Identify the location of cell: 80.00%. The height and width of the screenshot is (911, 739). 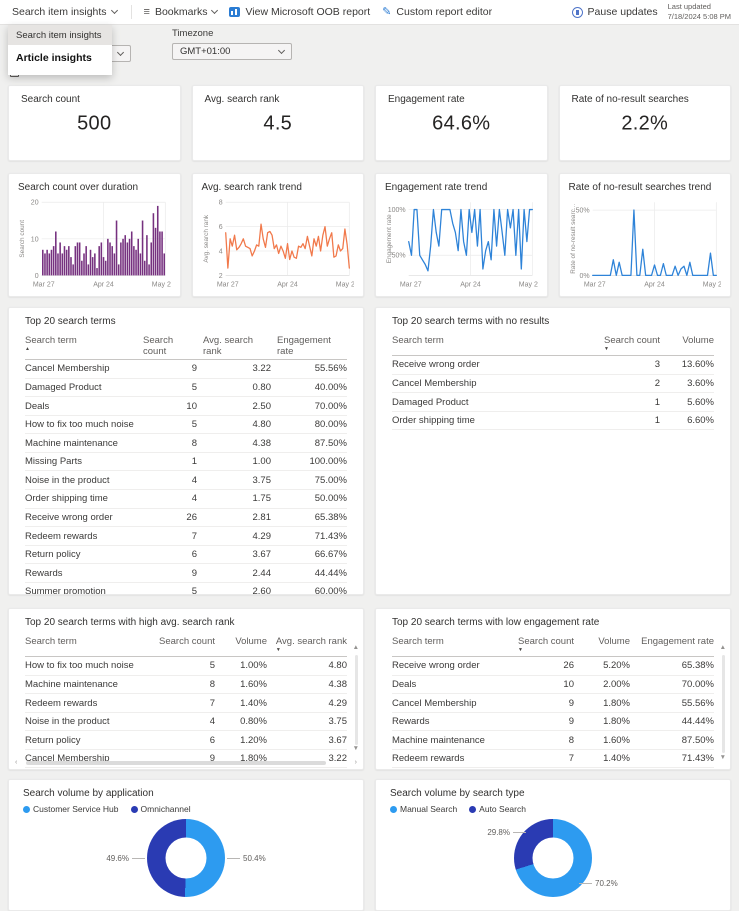
(309, 425).